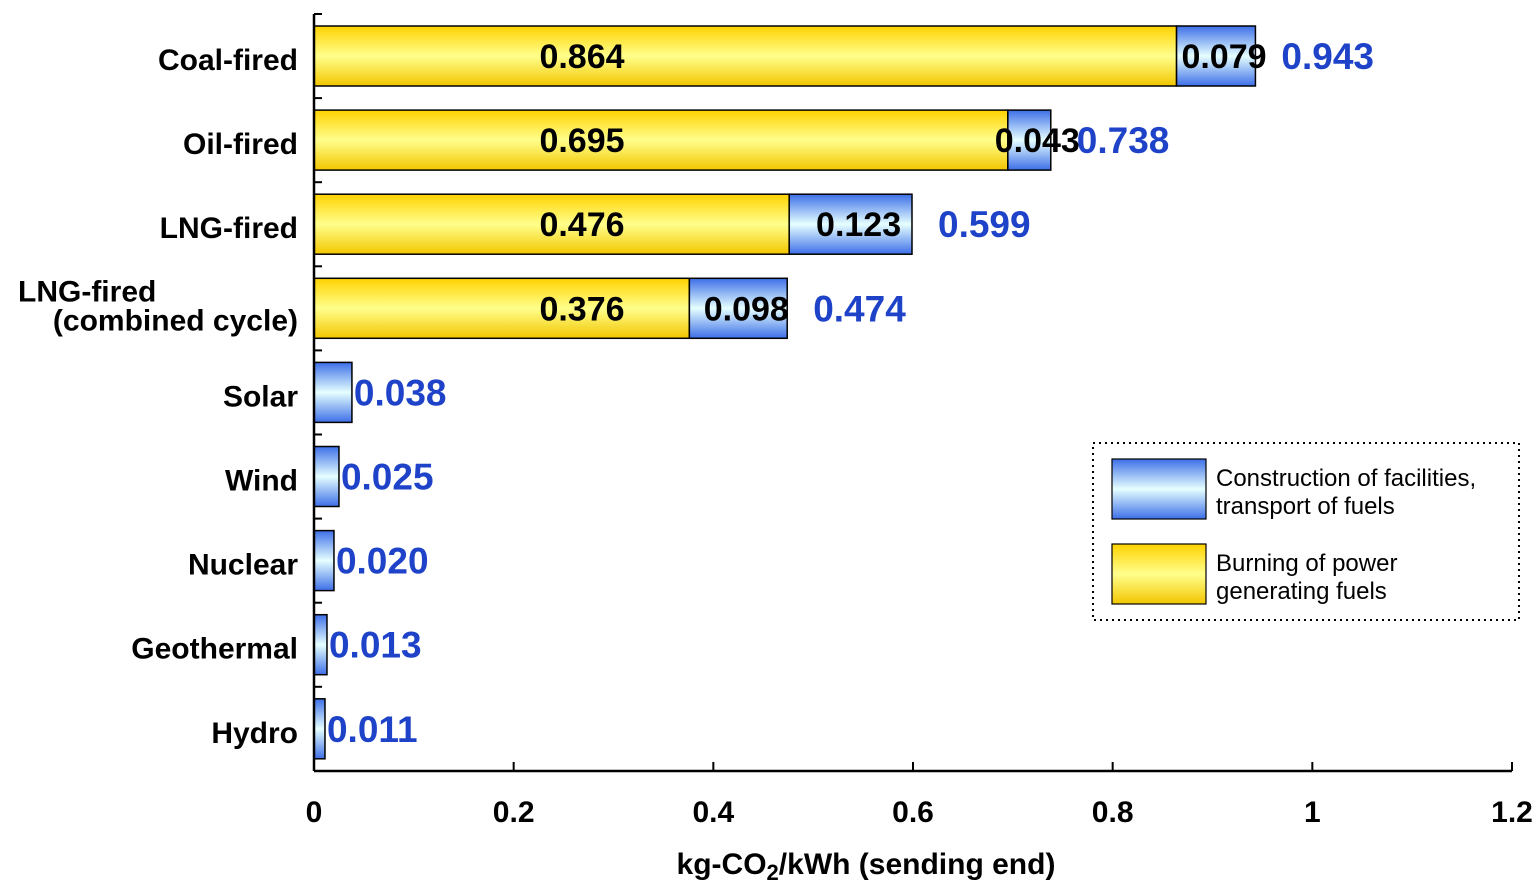 The image size is (1532, 883). Describe the element at coordinates (387, 477) in the screenshot. I see `total-label: 0.025` at that location.